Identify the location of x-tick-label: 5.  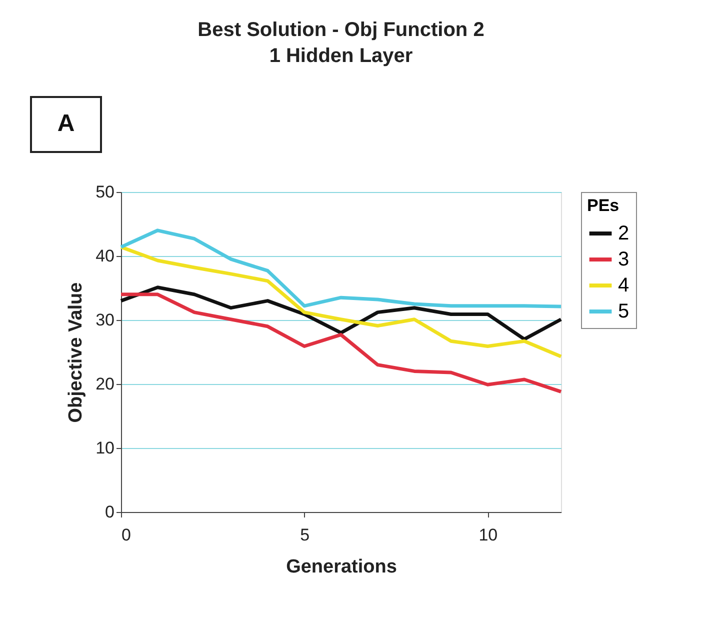
(305, 535).